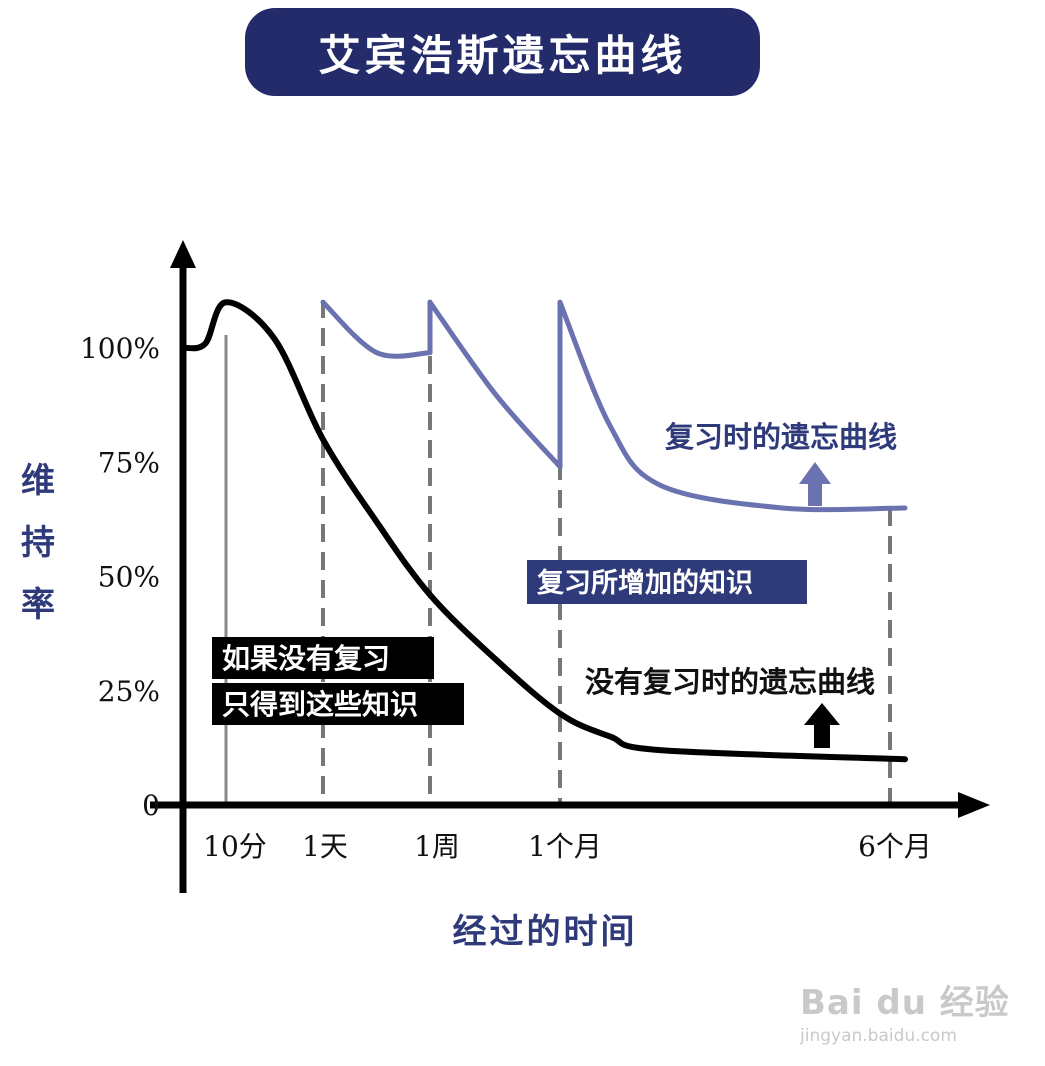  I want to click on gain-label-bg, so click(667, 582).